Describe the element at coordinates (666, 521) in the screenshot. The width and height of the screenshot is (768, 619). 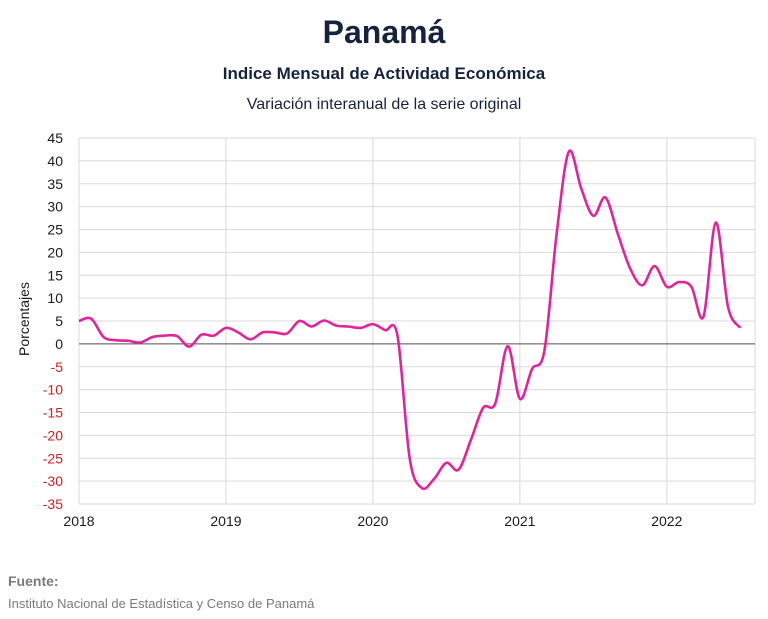
I see `x-tick-label: 2022` at that location.